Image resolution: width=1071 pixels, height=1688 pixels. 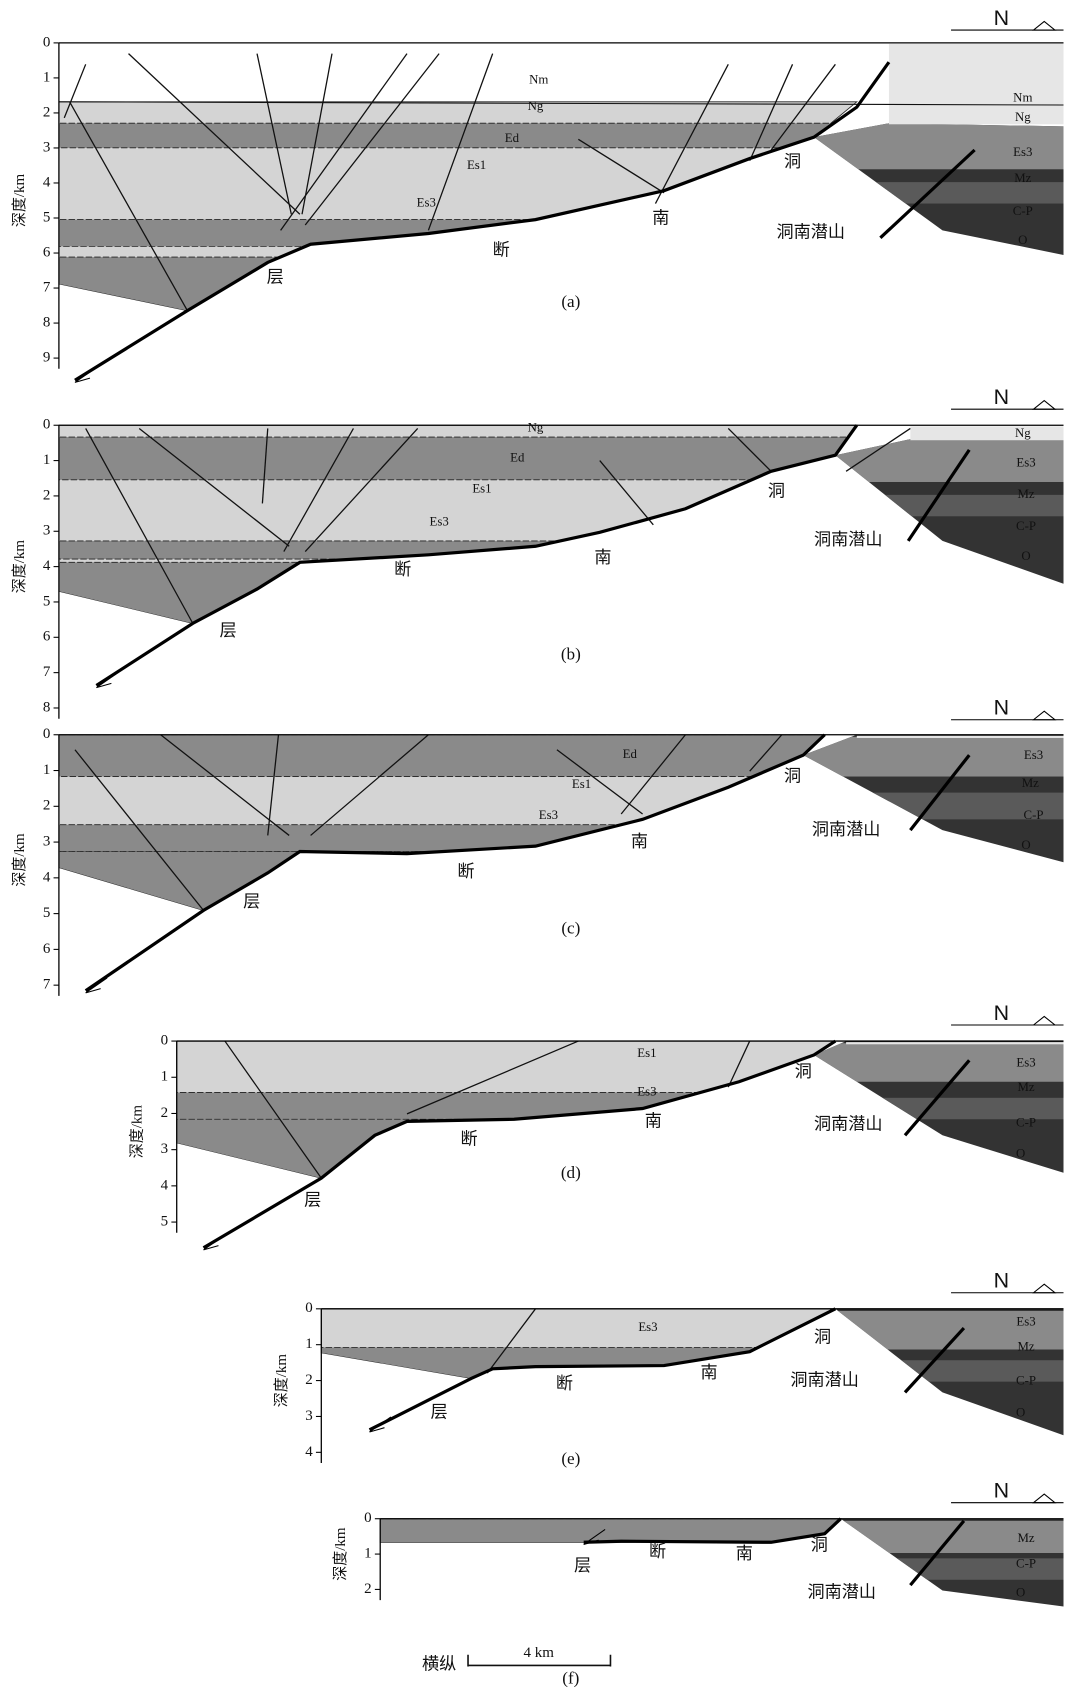 What do you see at coordinates (630, 754) in the screenshot?
I see `formation-label: Ed` at bounding box center [630, 754].